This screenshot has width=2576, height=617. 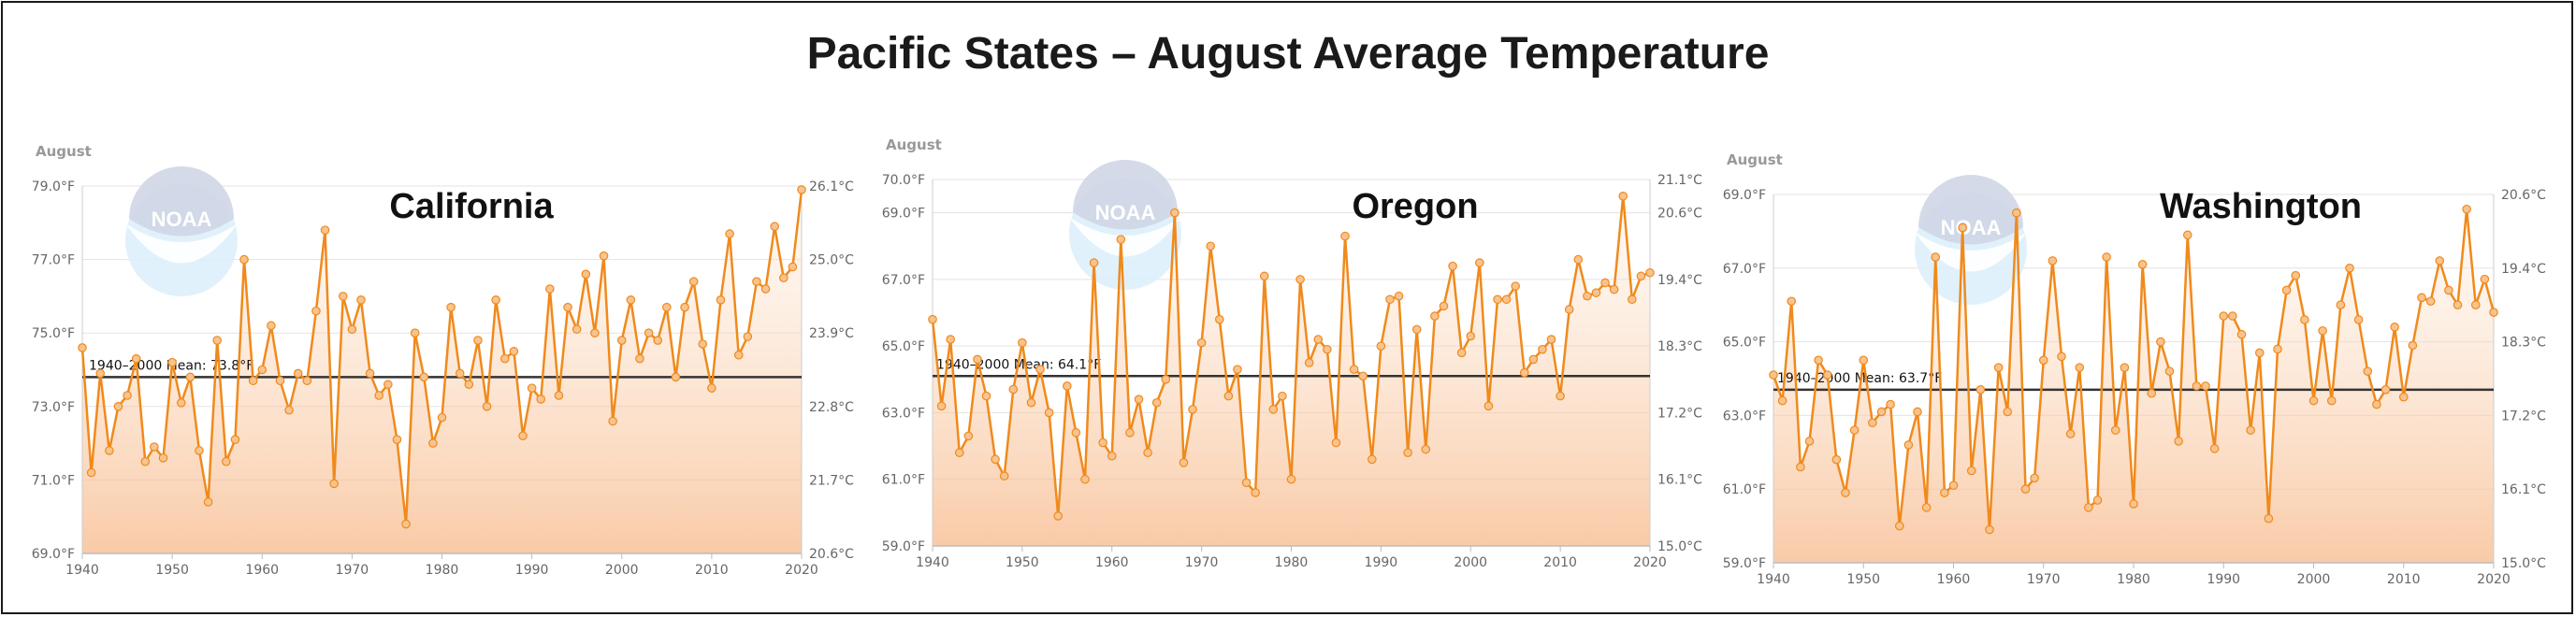 What do you see at coordinates (532, 570) in the screenshot?
I see `x-tick-label: 1990` at bounding box center [532, 570].